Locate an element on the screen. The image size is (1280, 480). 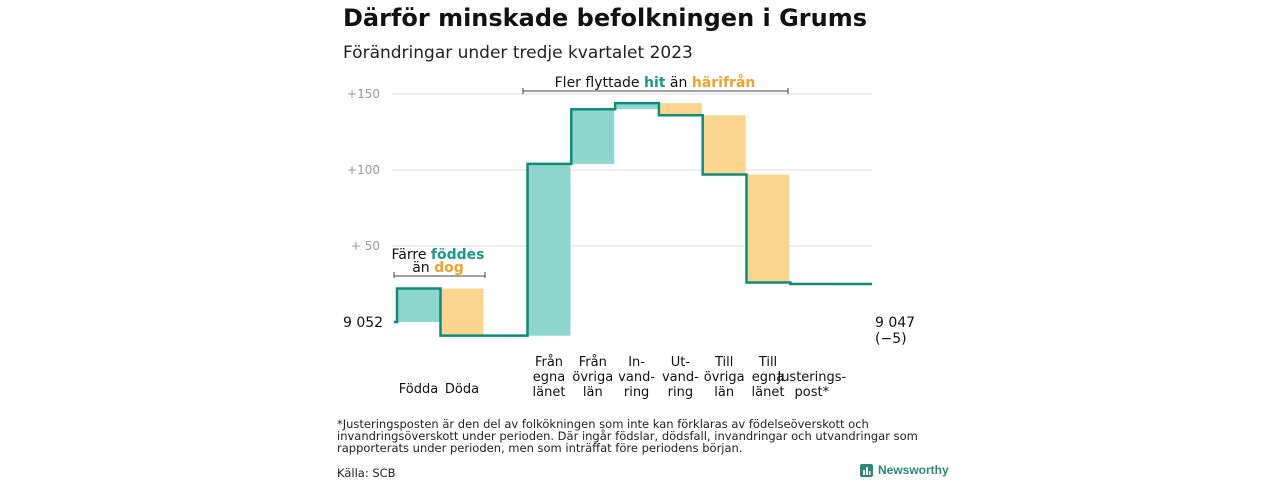
x-tick-label: In- is located at coordinates (636, 362).